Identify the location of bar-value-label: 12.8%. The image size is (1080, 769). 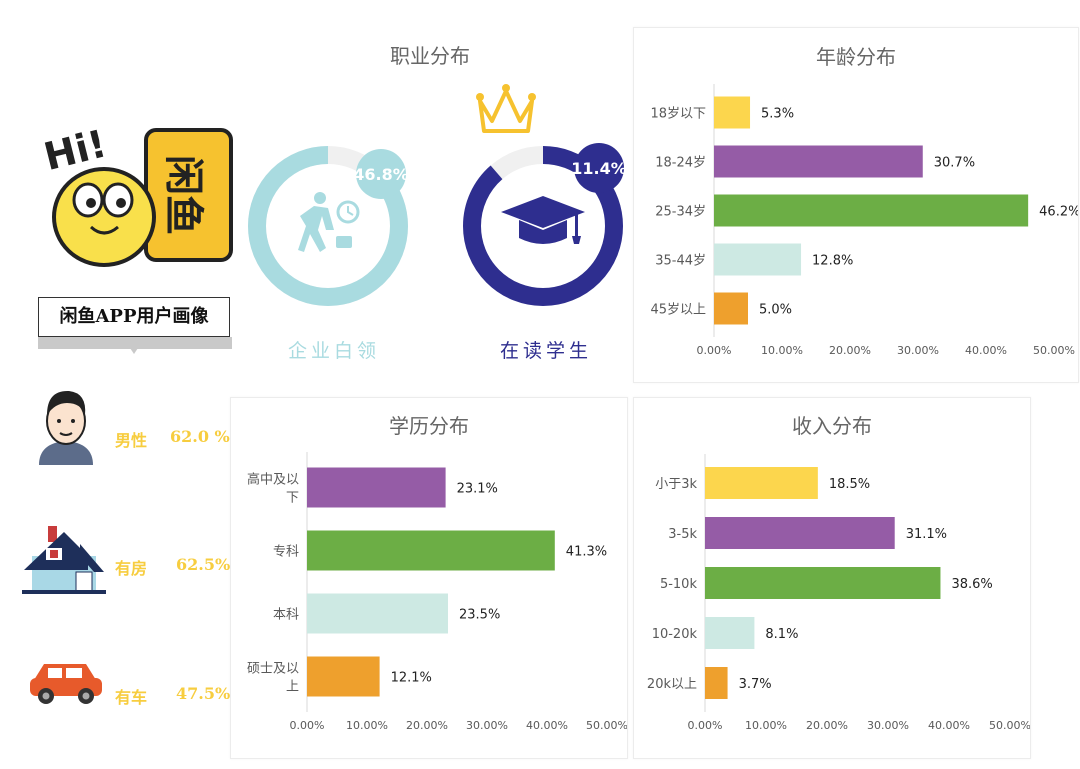
(832, 261).